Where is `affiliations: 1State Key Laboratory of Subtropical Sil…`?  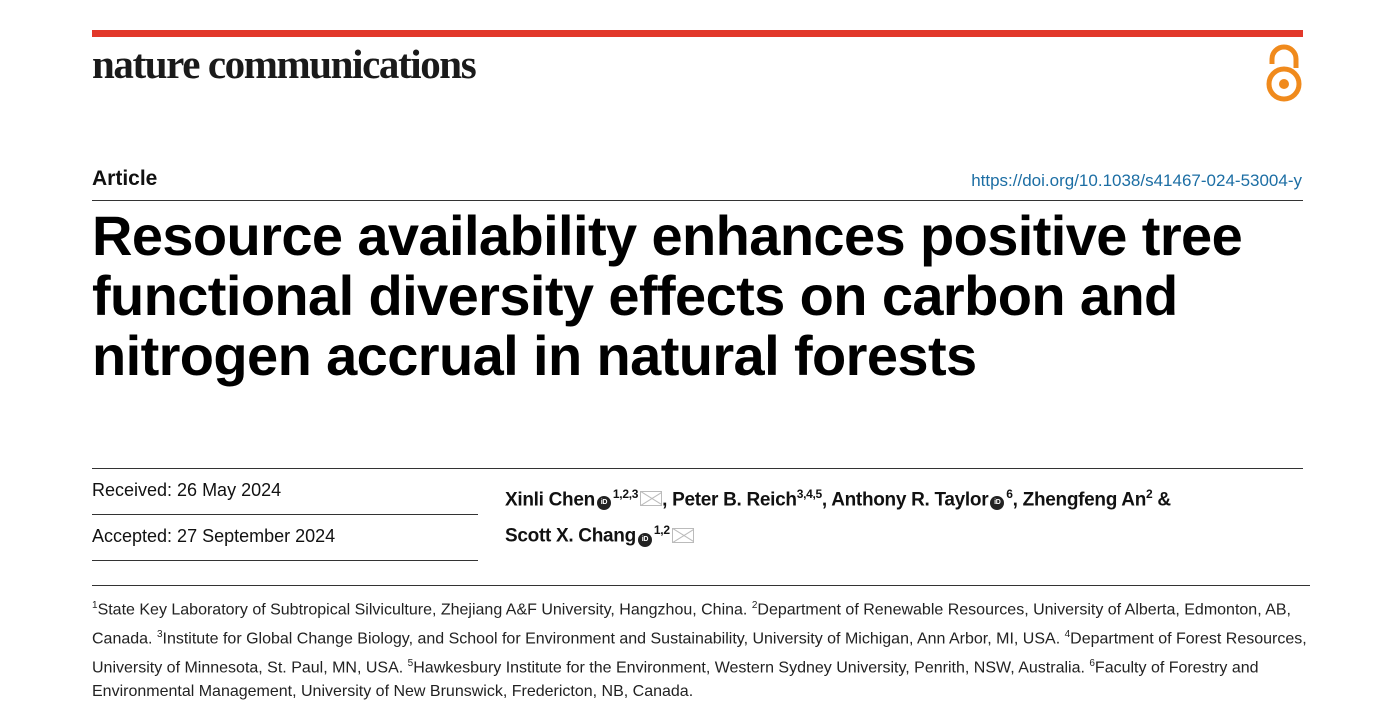
affiliations: 1State Key Laboratory of Subtropical Sil… is located at coordinates (704, 649).